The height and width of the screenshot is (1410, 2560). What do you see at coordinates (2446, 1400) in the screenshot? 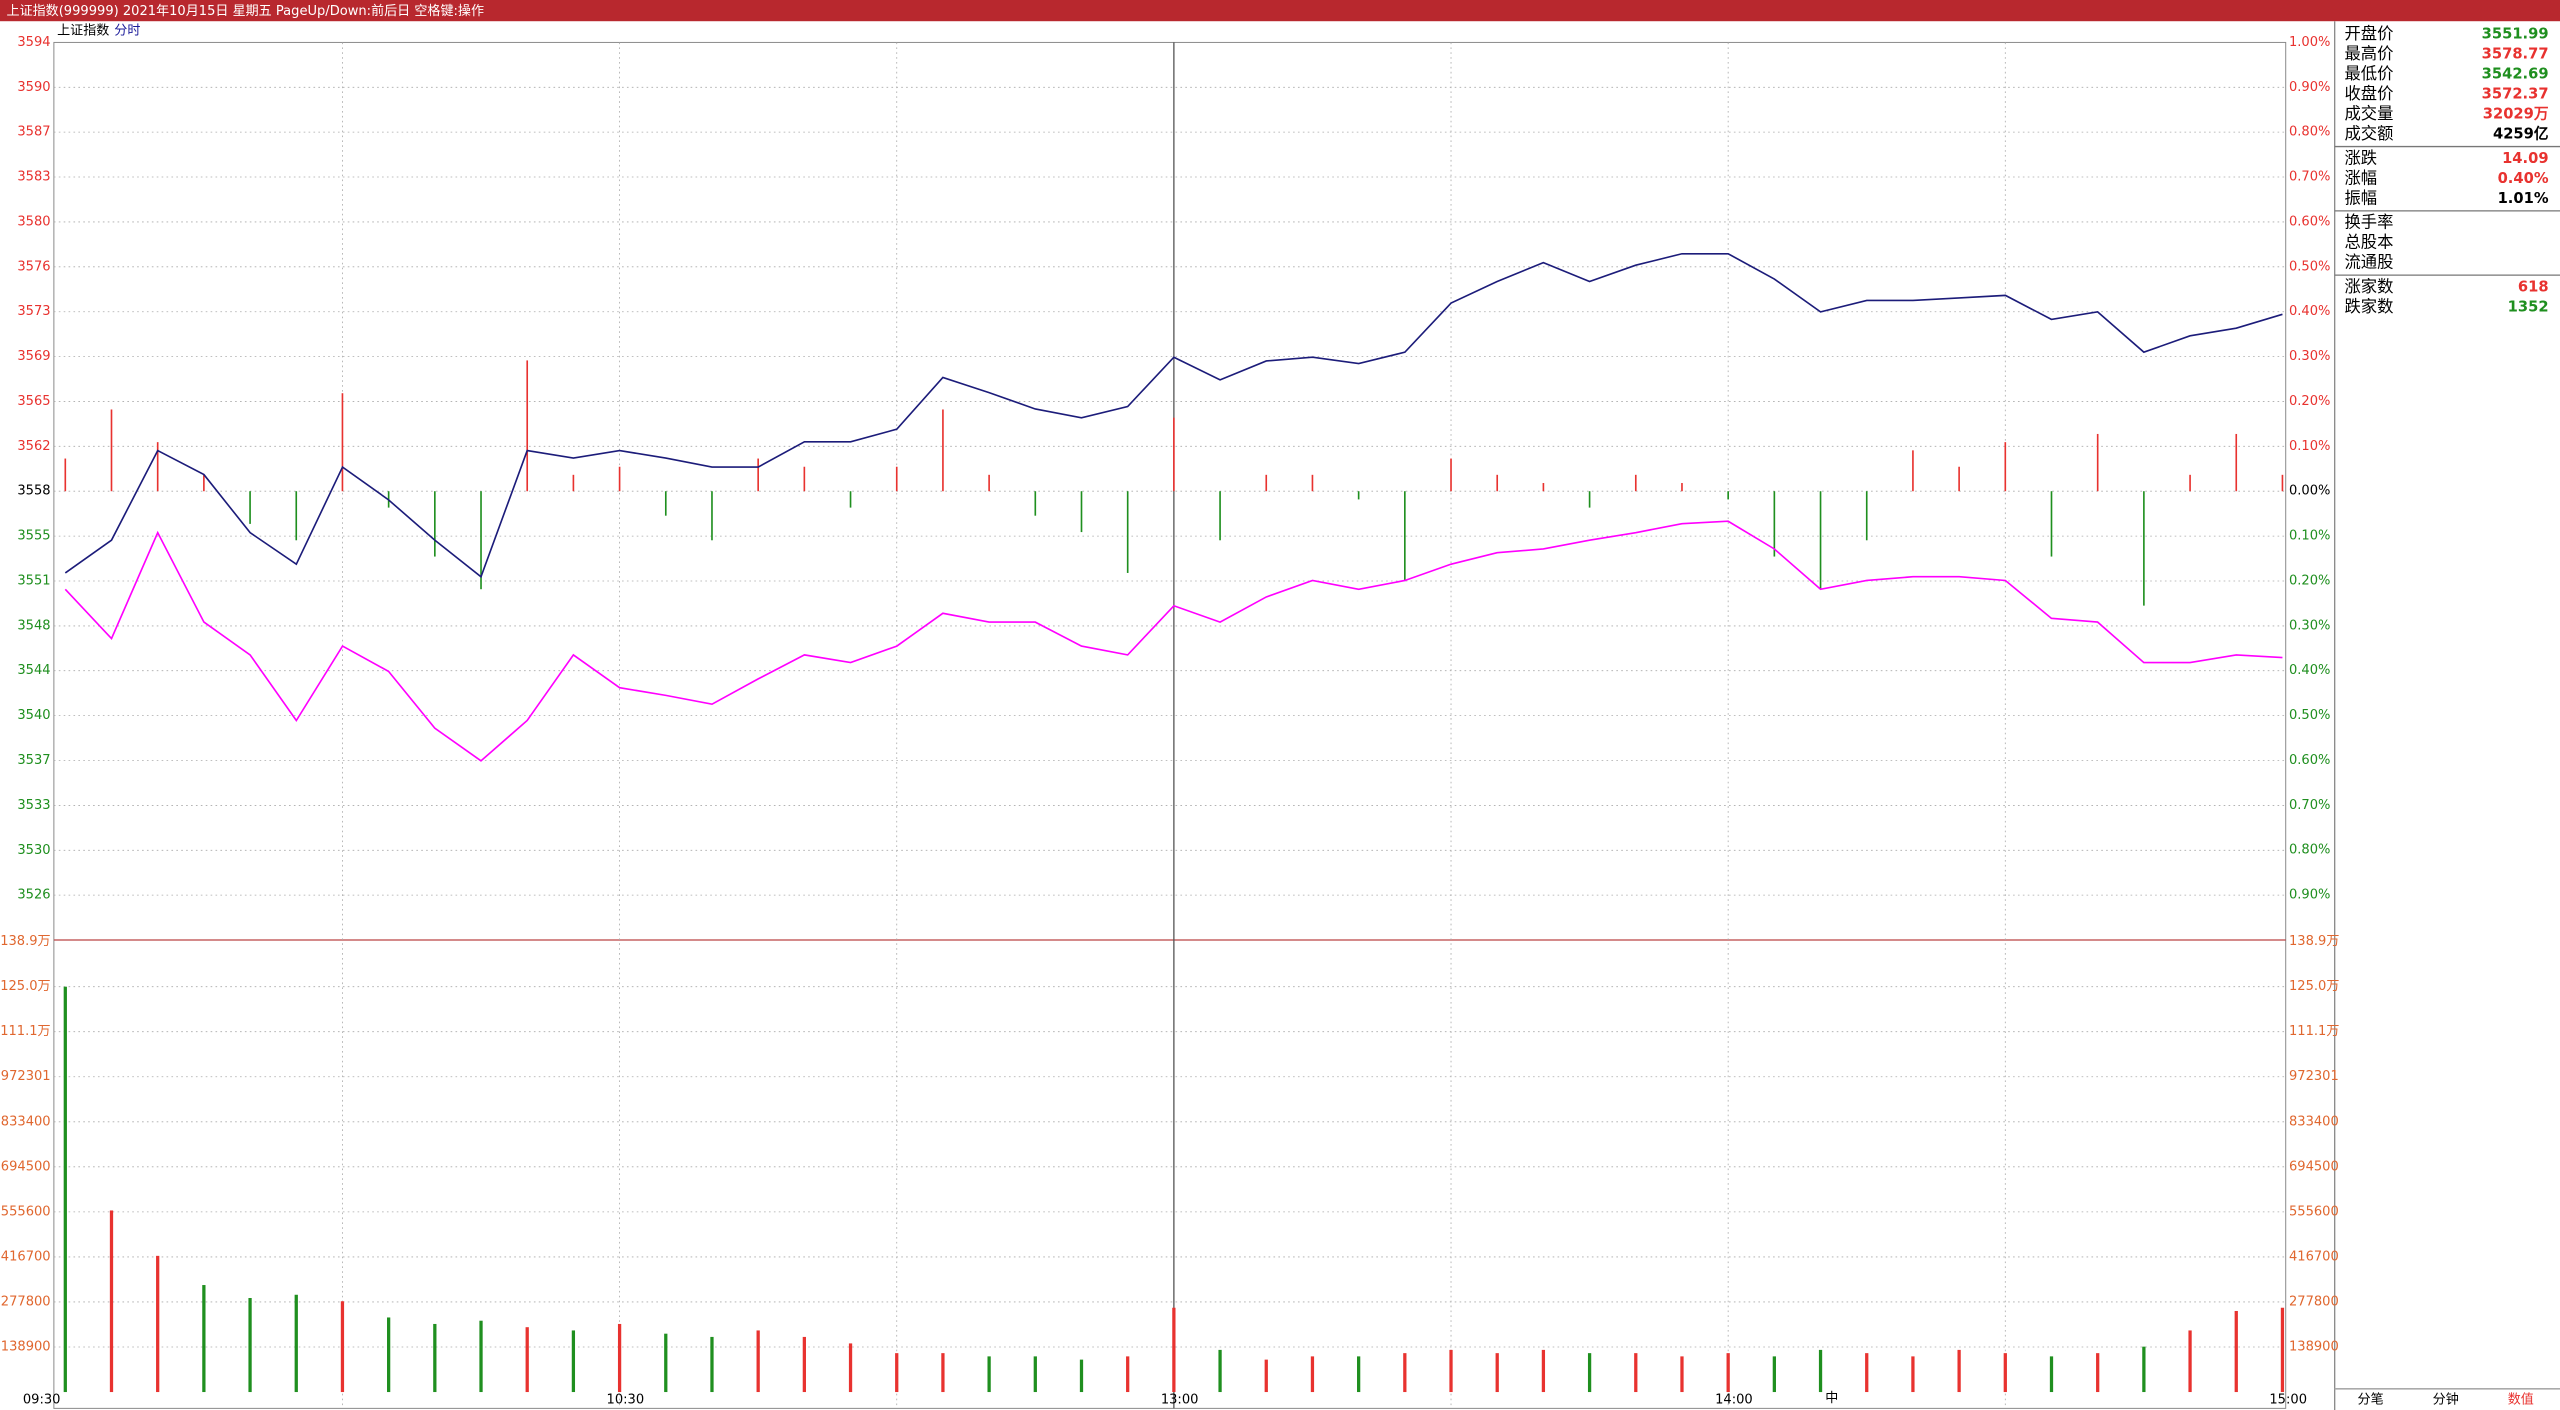
I see `tab: 分钟` at bounding box center [2446, 1400].